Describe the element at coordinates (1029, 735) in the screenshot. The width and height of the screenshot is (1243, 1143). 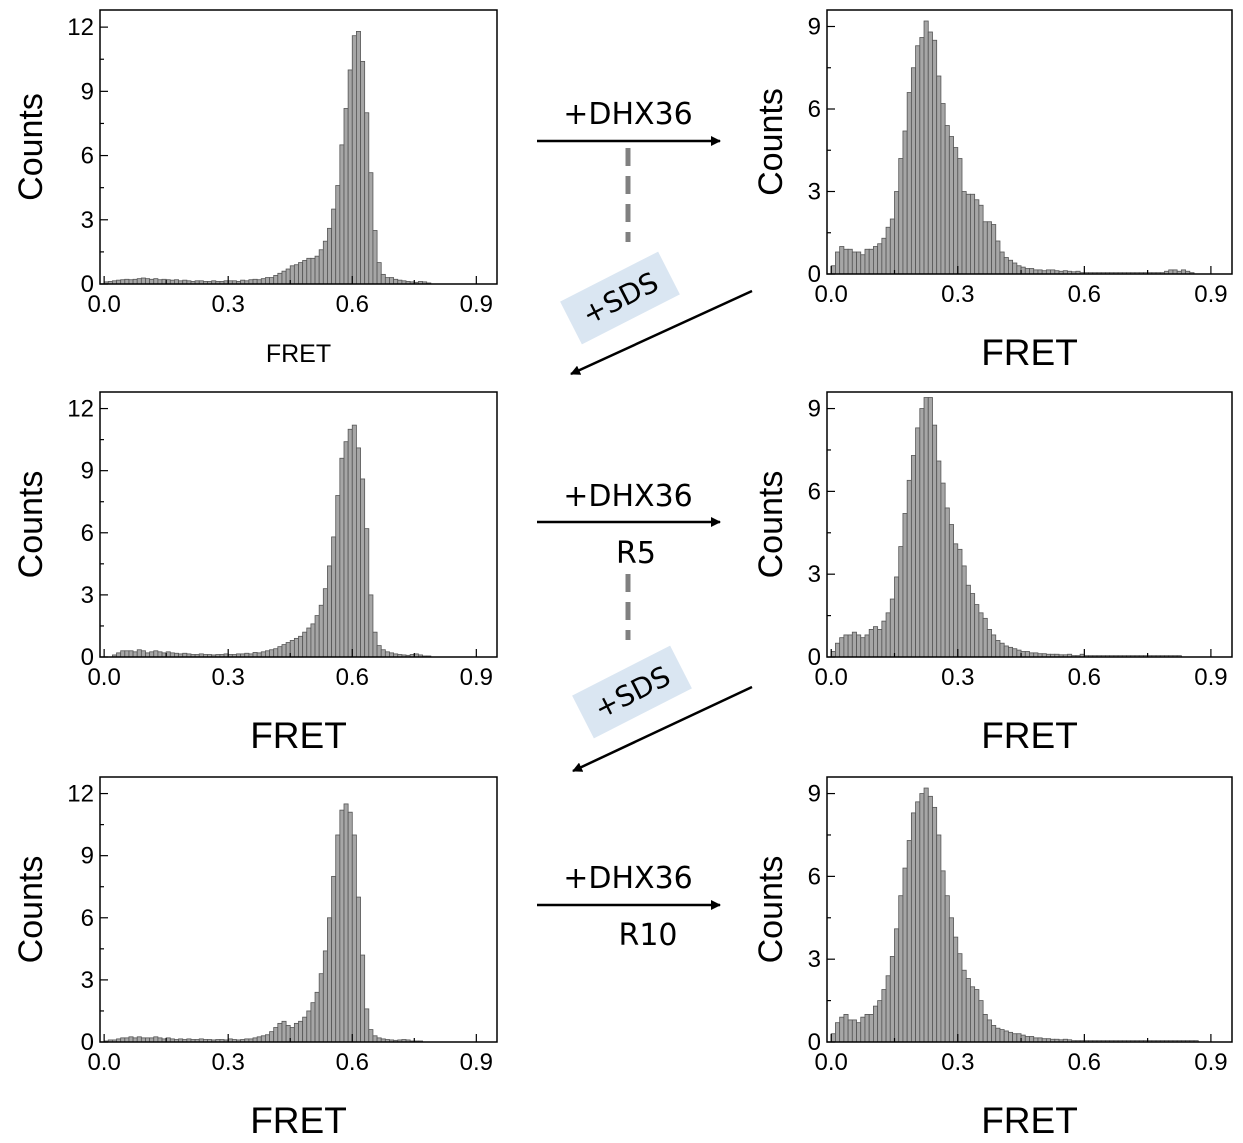
I see `x-axis-title: FRET` at that location.